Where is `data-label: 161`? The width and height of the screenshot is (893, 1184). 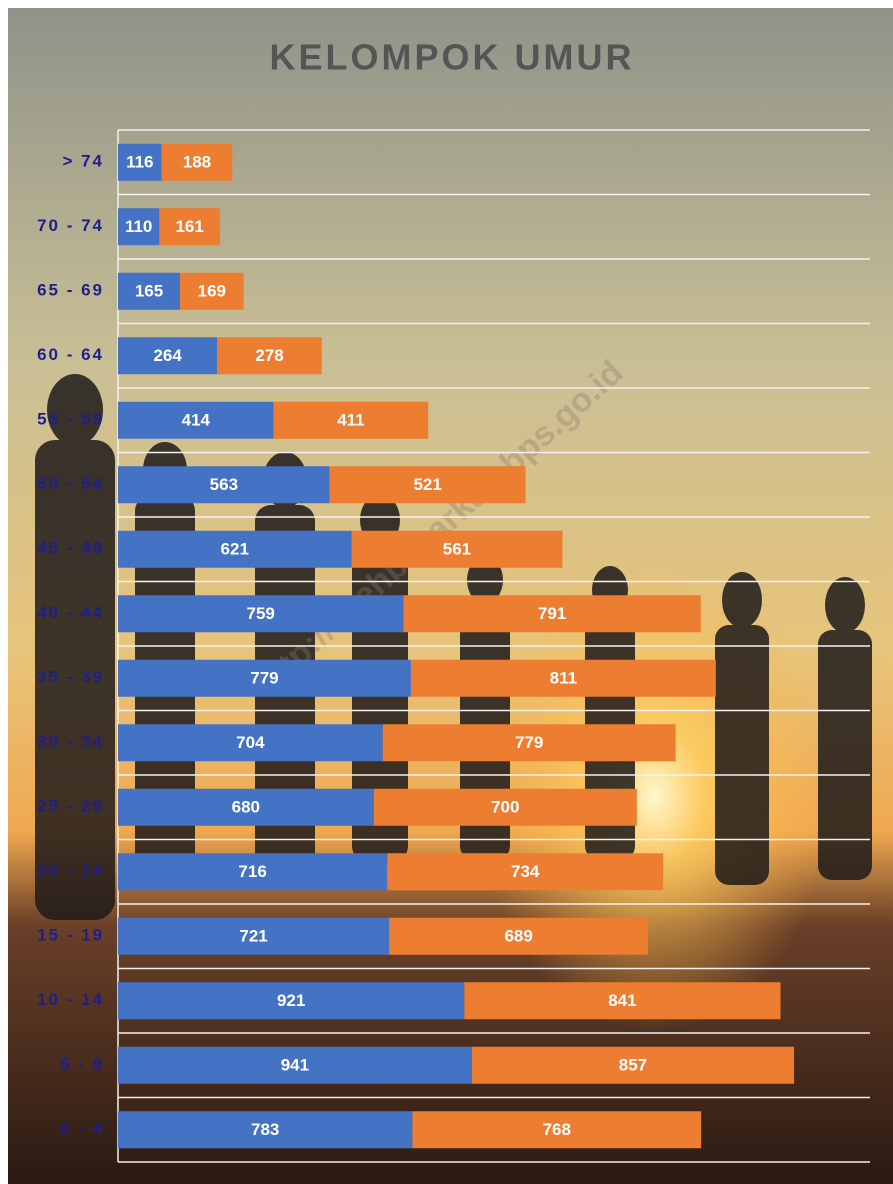 data-label: 161 is located at coordinates (189, 226).